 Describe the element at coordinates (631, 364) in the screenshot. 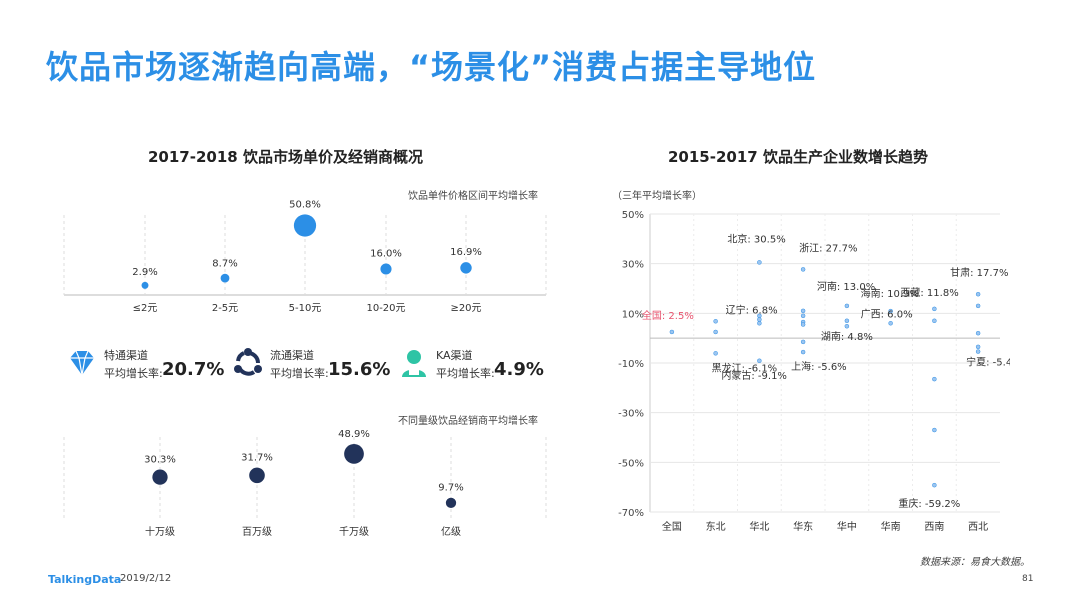

I see `y-tick-label: -10%` at that location.